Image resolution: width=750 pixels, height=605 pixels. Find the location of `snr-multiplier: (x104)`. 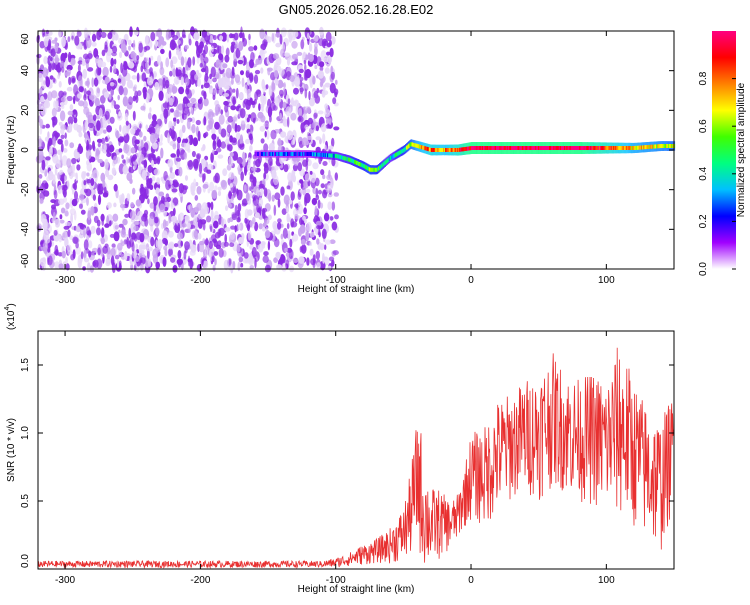

snr-multiplier: (x104) is located at coordinates (10, 316).